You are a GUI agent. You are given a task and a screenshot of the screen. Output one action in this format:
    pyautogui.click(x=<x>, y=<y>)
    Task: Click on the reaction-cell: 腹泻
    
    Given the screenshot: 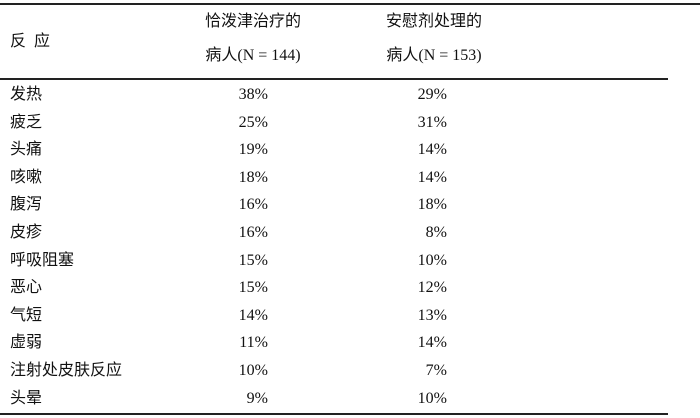 What is the action you would take?
    pyautogui.click(x=26, y=205)
    